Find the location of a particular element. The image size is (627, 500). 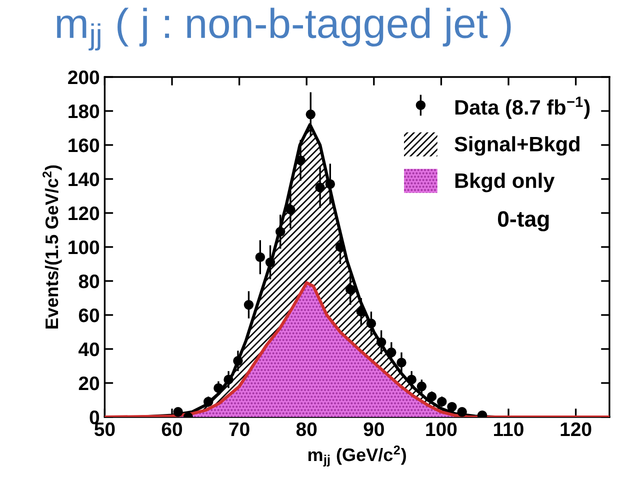

y-tick-label: 40 is located at coordinates (89, 349).